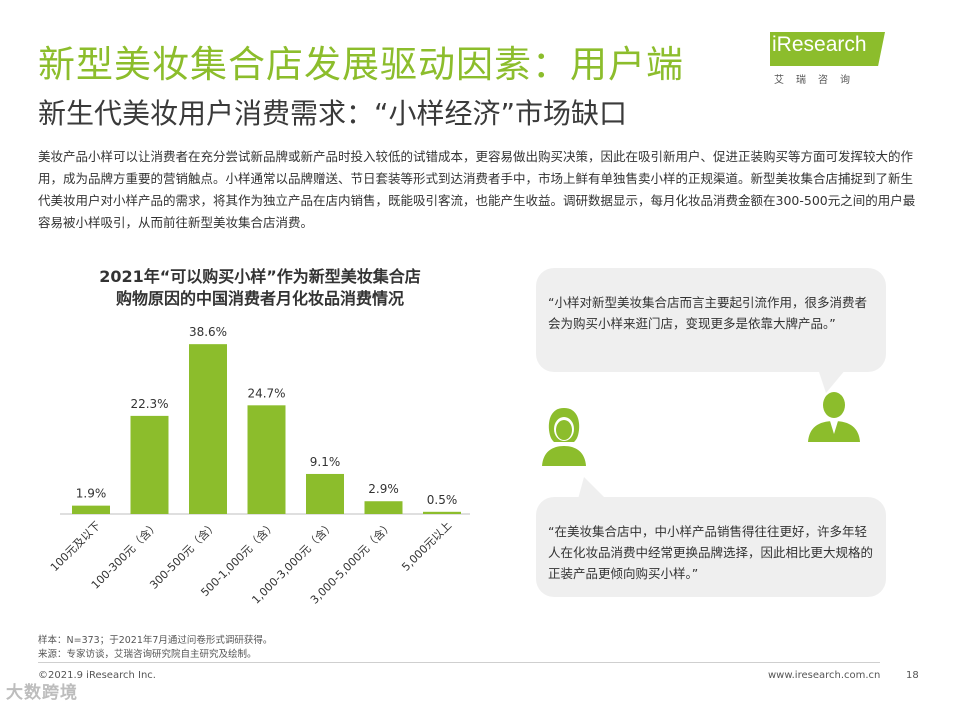  I want to click on bar-value-label: 2.9%, so click(383, 489).